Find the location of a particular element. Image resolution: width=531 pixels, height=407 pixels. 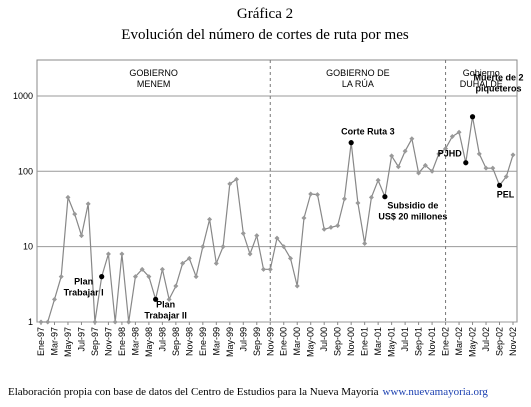

x-tick-label: Mar-97 is located at coordinates (54, 341).